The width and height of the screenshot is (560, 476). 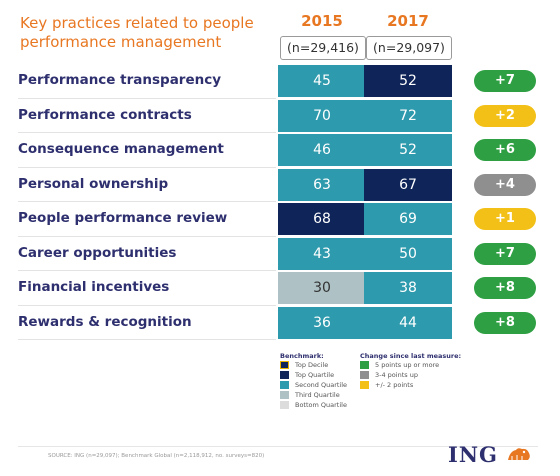 What do you see at coordinates (394, 385) in the screenshot?
I see `legend-label: +/- 2 points` at bounding box center [394, 385].